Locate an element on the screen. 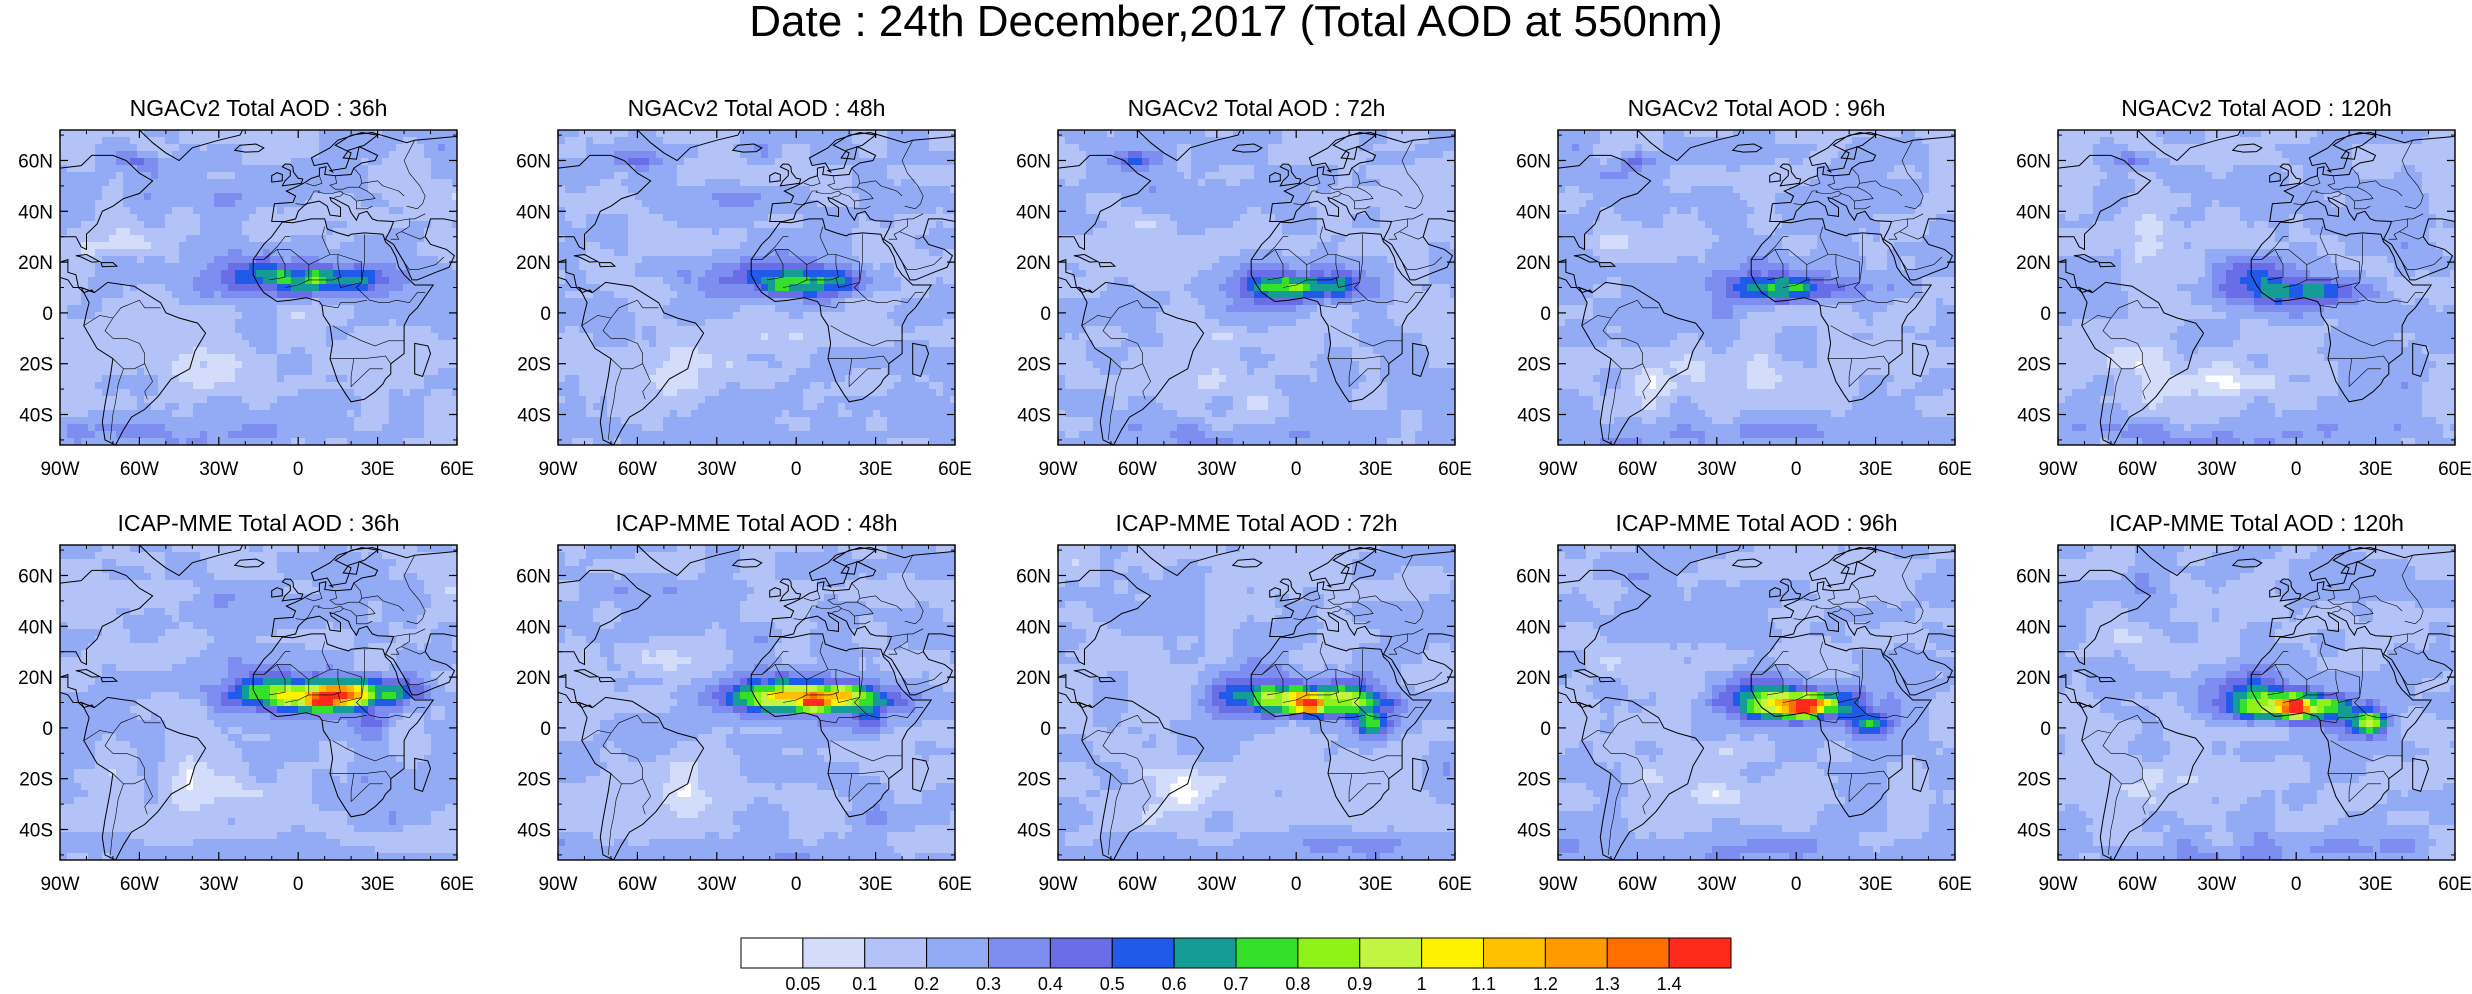 The width and height of the screenshot is (2472, 994). country-border is located at coordinates (293, 268).